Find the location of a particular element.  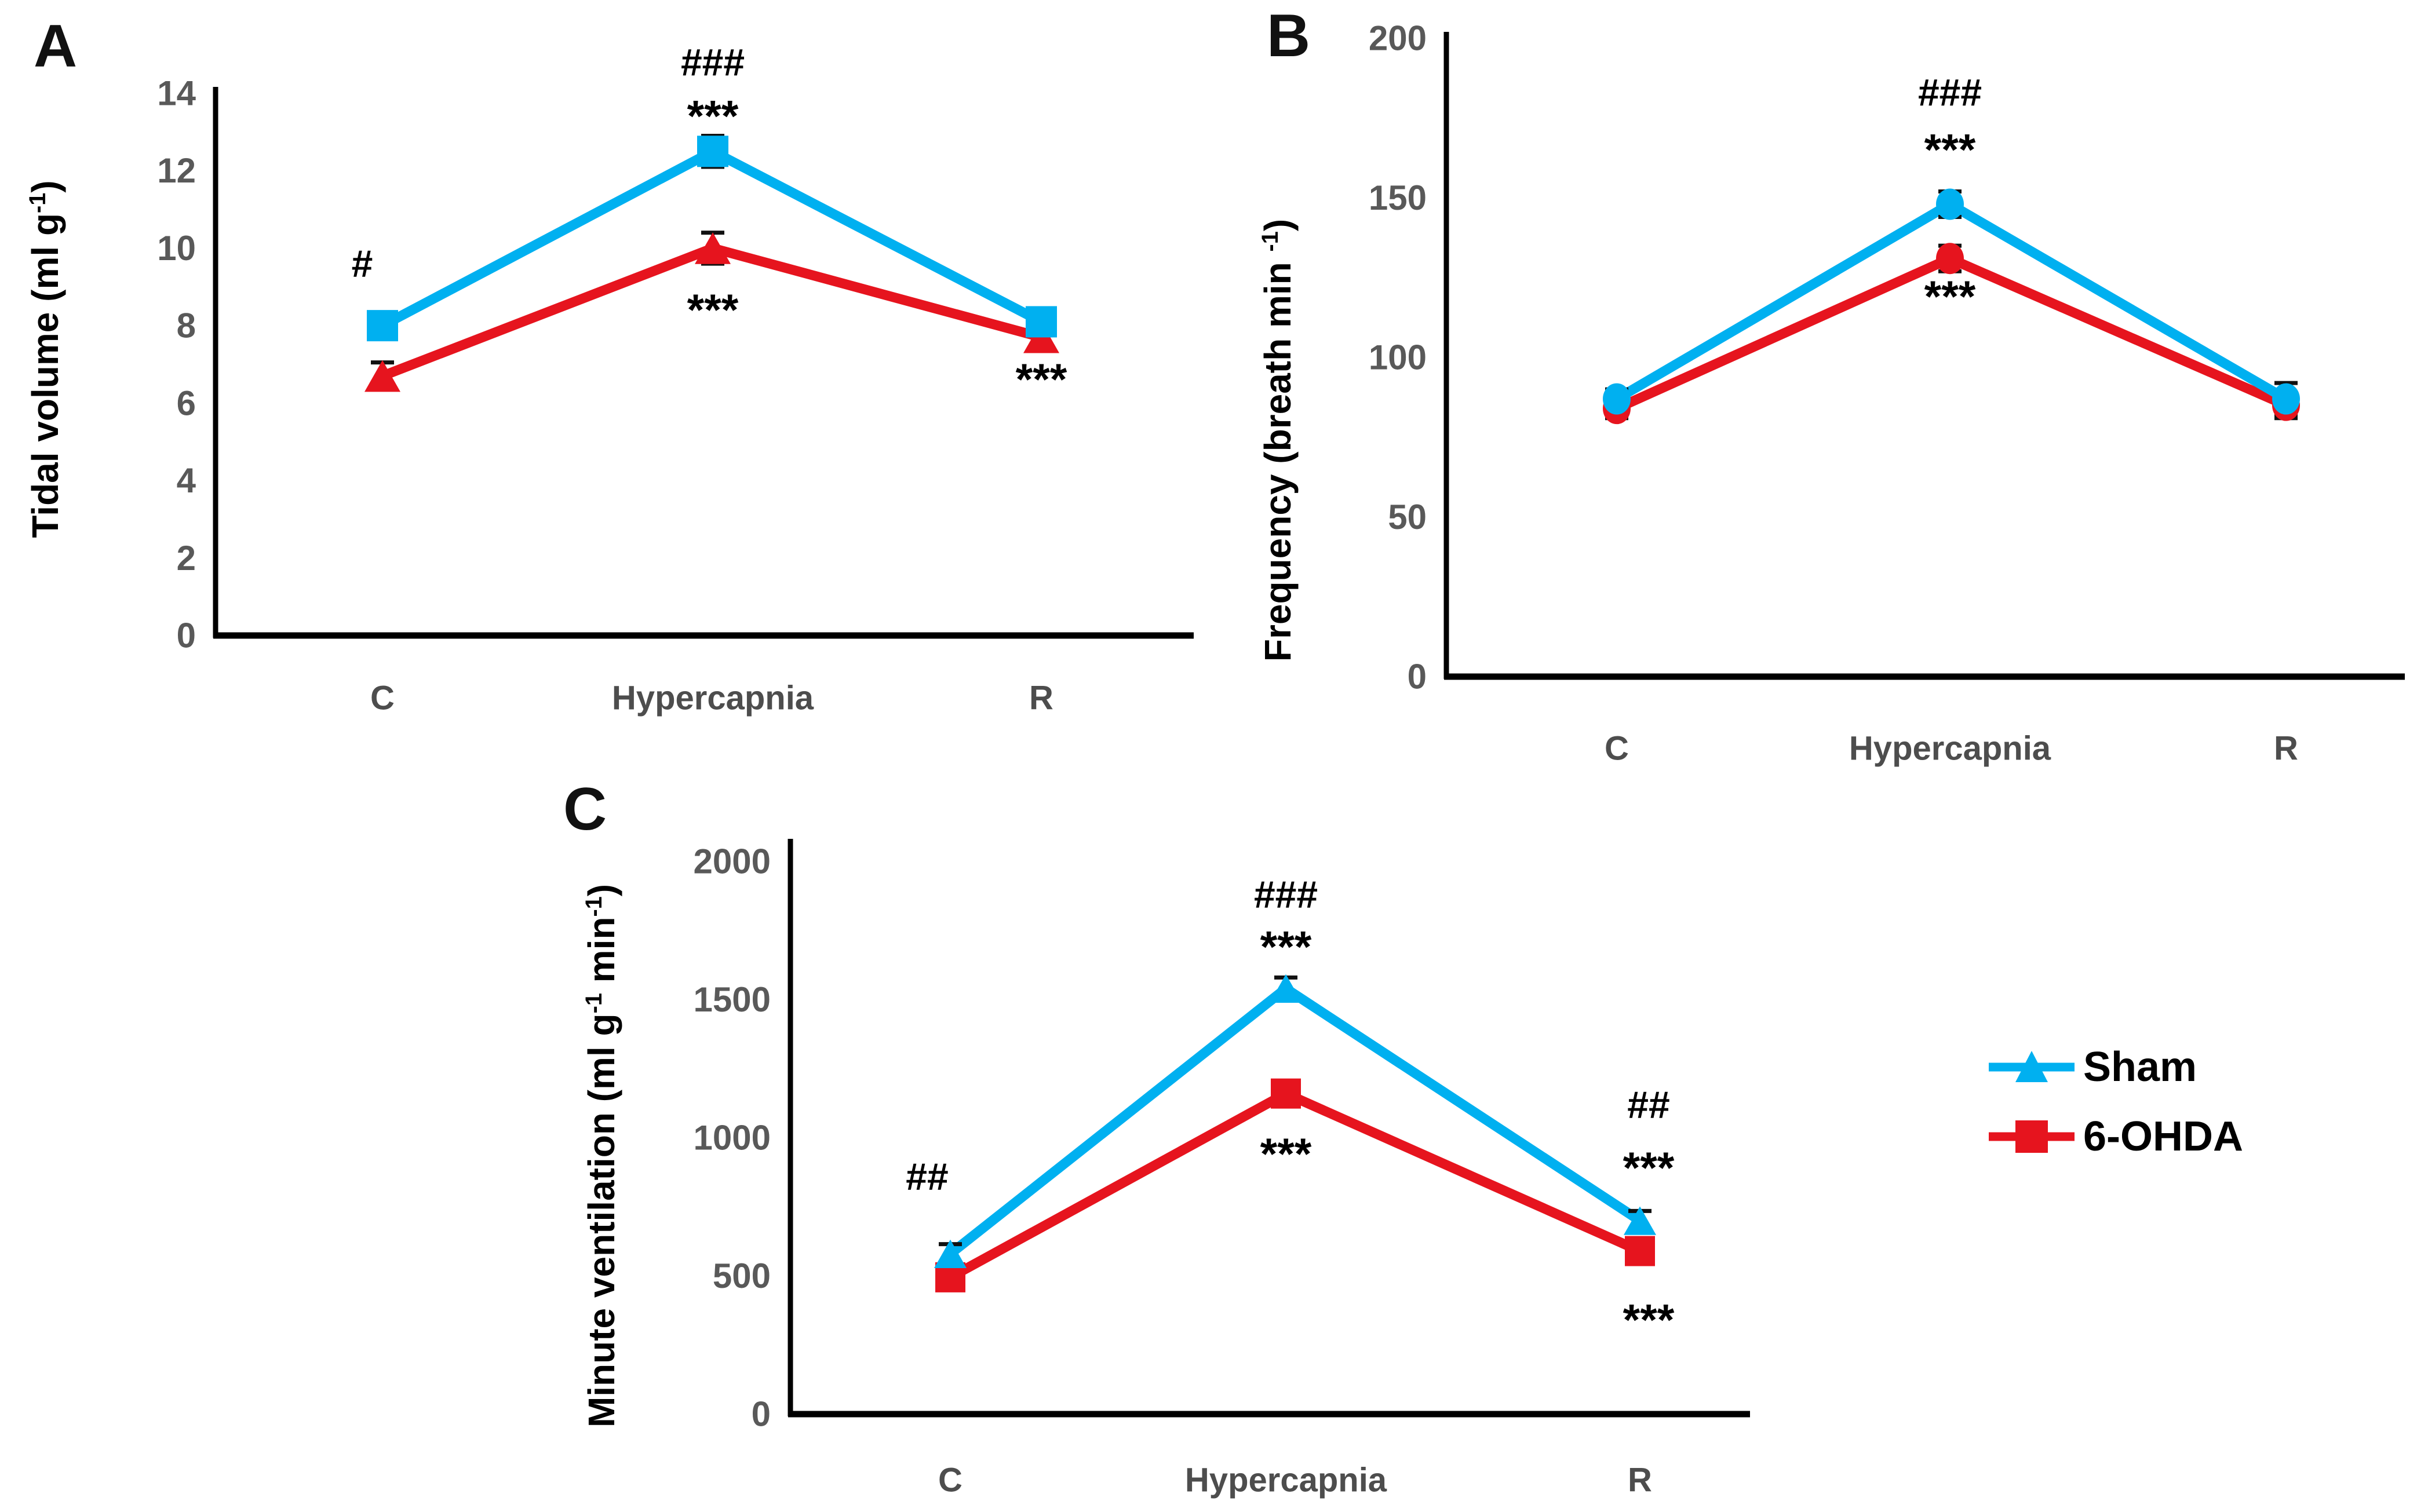

y-tick-label: 500 is located at coordinates (742, 1276).